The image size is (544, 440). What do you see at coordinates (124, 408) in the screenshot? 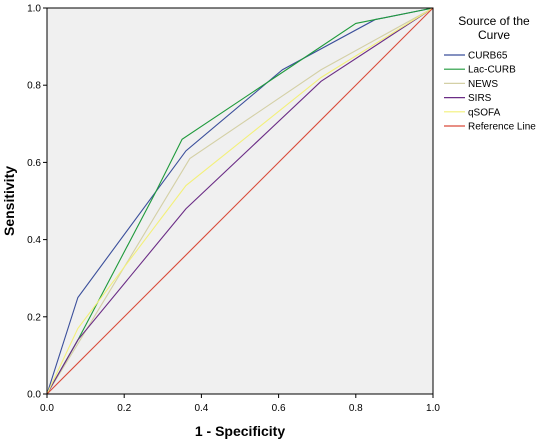
I see `x-tick-label: 0.2` at bounding box center [124, 408].